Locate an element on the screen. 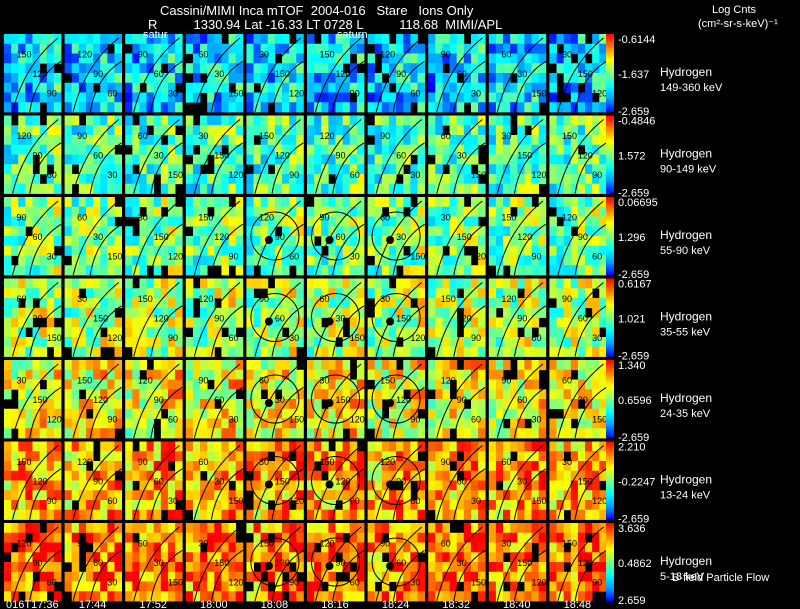 This screenshot has height=609, width=800. contour-label: 30 is located at coordinates (112, 175).